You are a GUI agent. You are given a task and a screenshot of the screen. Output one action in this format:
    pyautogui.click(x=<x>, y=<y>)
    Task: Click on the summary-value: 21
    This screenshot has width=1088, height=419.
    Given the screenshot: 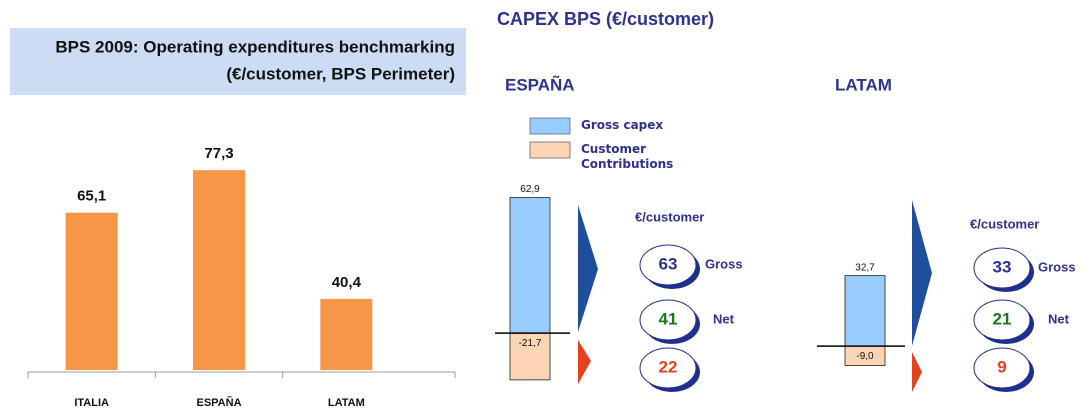 What is the action you would take?
    pyautogui.click(x=1002, y=318)
    